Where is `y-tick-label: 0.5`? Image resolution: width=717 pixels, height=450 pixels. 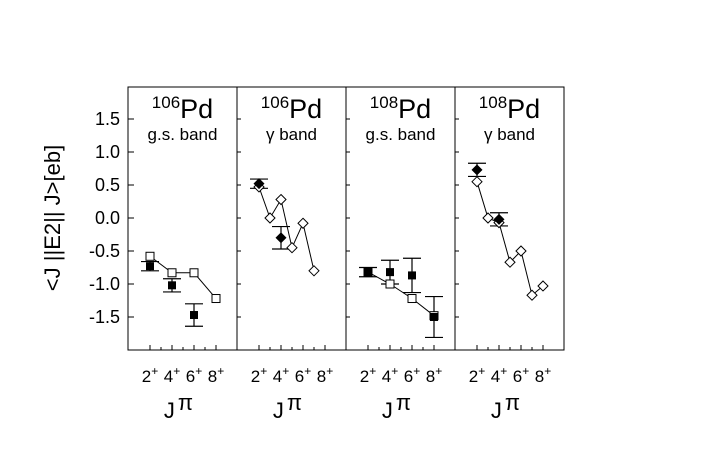
y-tick-label: 0.5 is located at coordinates (107, 185).